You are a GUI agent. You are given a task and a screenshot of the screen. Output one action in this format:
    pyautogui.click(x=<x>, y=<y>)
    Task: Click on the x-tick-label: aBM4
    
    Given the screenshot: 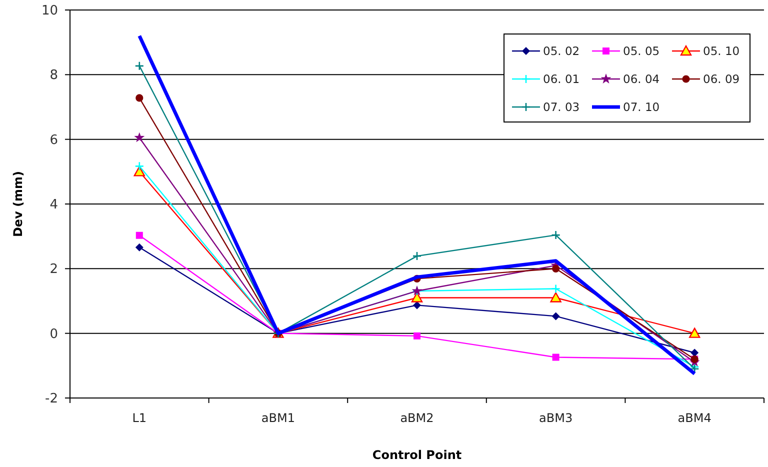 What is the action you would take?
    pyautogui.click(x=695, y=418)
    